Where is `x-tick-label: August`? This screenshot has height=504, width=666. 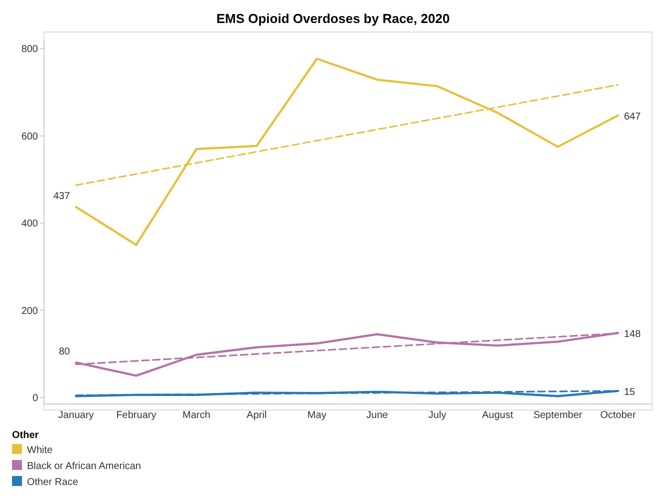
x-tick-label: August is located at coordinates (498, 415).